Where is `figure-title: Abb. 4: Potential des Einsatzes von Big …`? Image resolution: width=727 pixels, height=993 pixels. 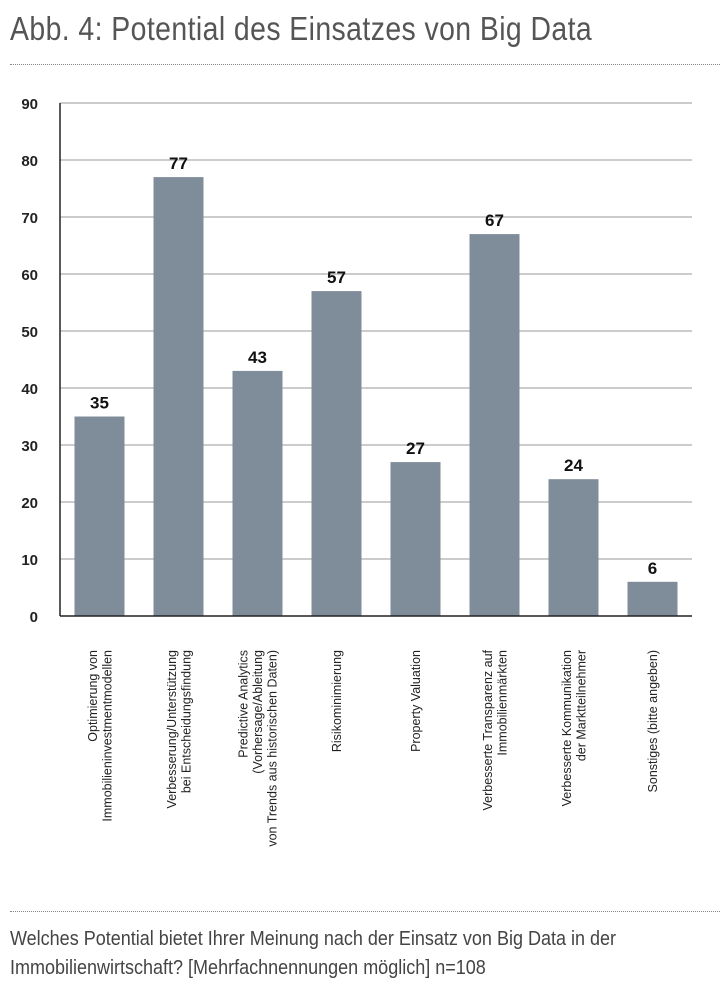
figure-title: Abb. 4: Potential des Einsatzes von Big … is located at coordinates (301, 28).